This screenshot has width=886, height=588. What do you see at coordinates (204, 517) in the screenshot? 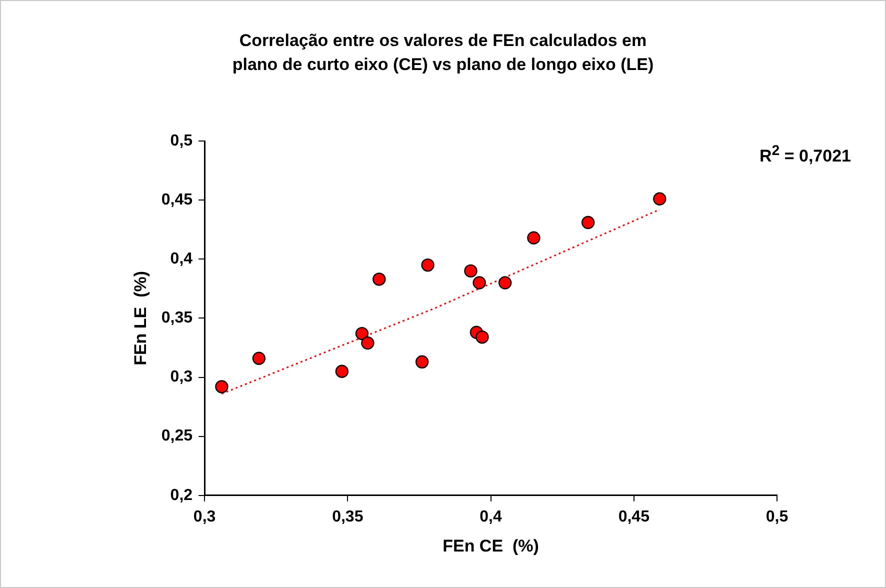
I see `x-tick-label: 0,3` at bounding box center [204, 517].